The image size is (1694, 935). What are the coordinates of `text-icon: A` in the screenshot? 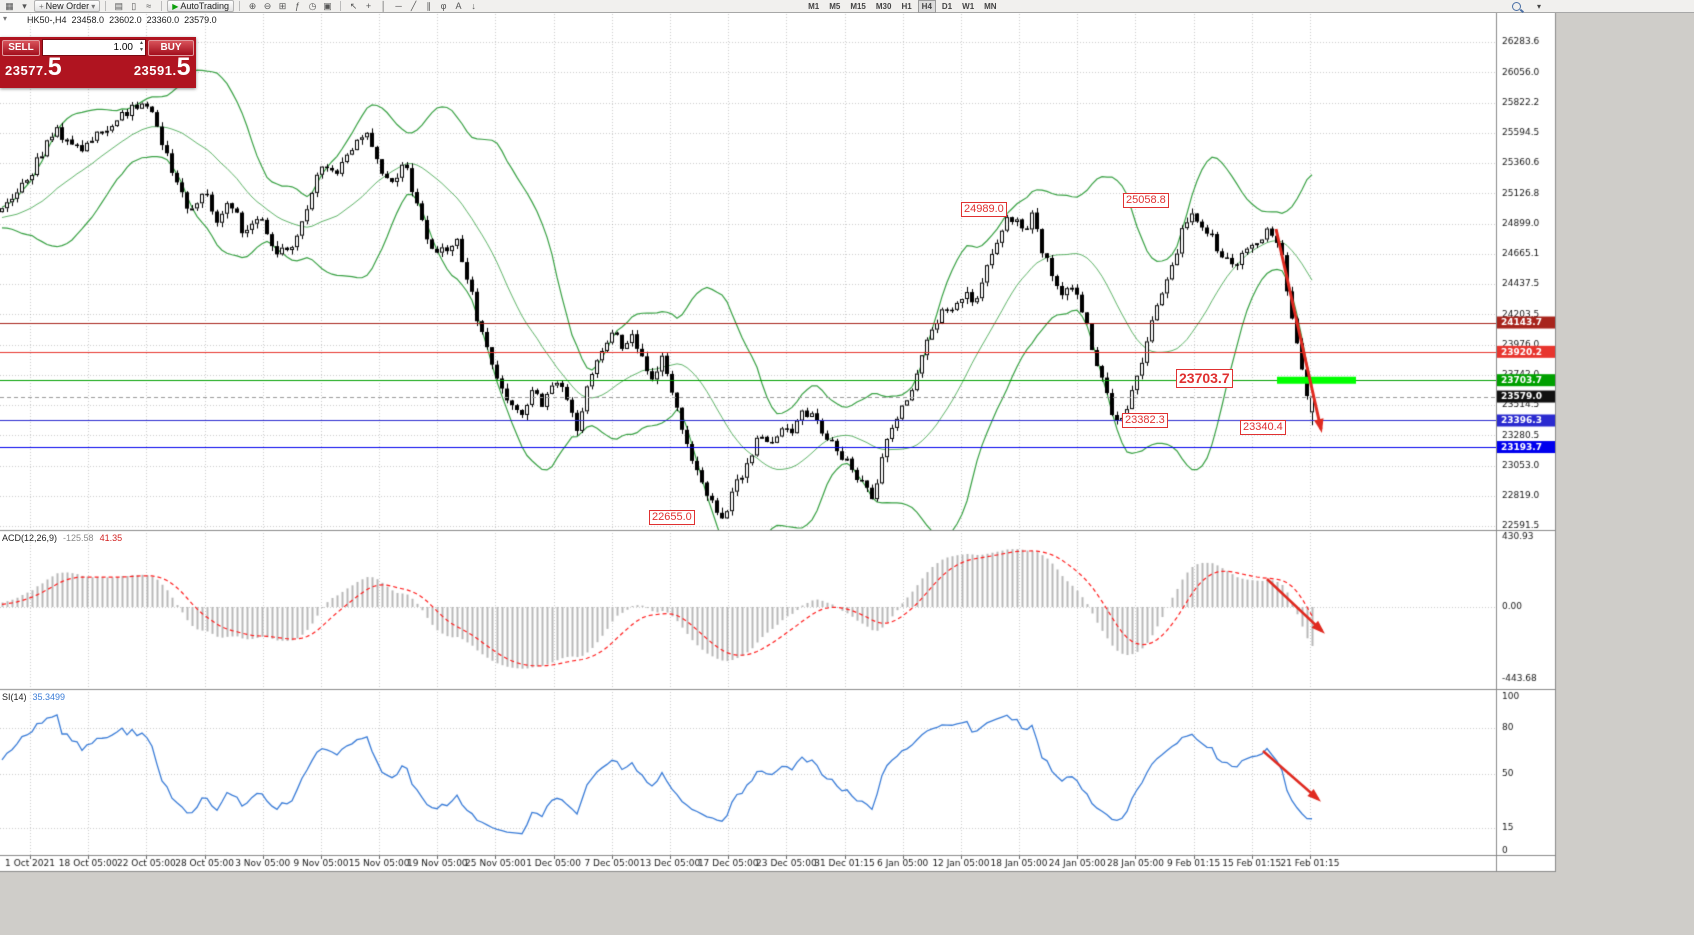 It's located at (458, 6).